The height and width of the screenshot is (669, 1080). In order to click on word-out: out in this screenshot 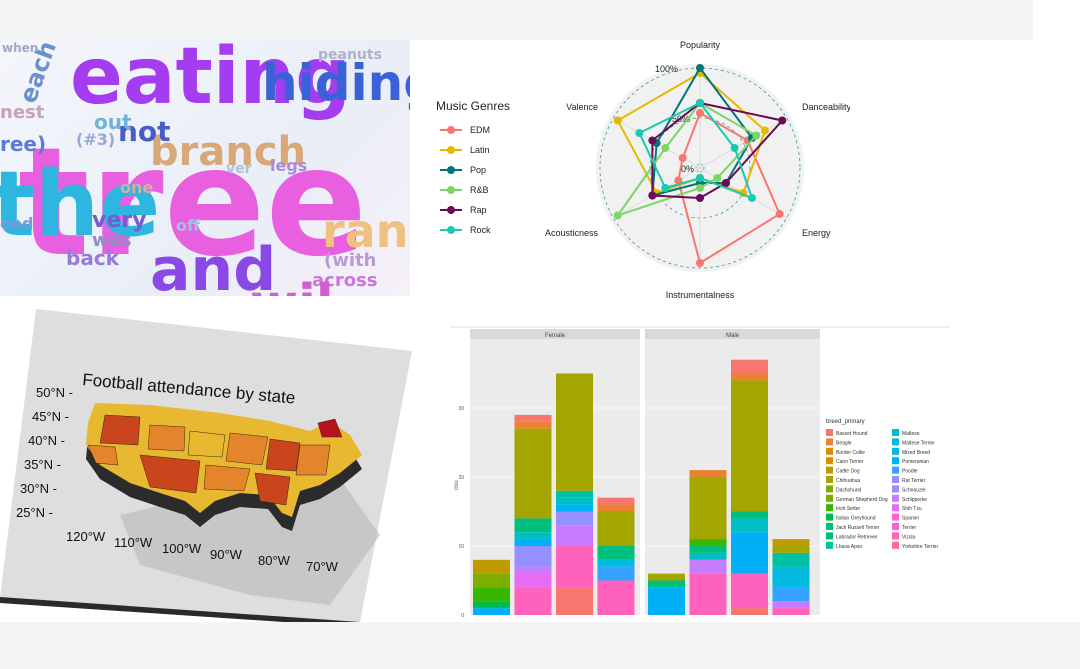, I will do `click(113, 122)`.